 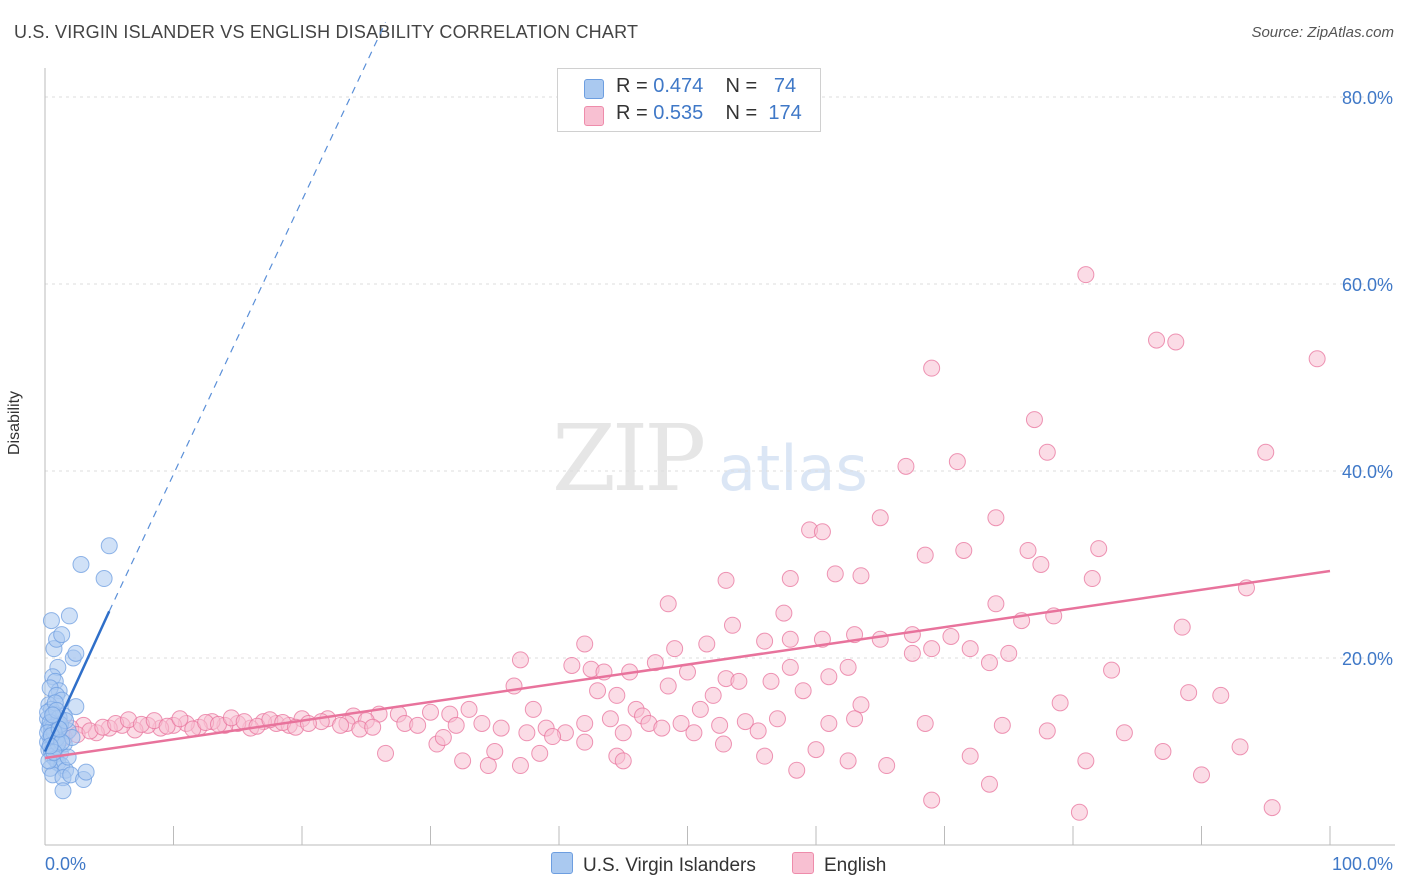 What do you see at coordinates (627, 458) in the screenshot?
I see `watermark-zip: ZIP` at bounding box center [627, 458].